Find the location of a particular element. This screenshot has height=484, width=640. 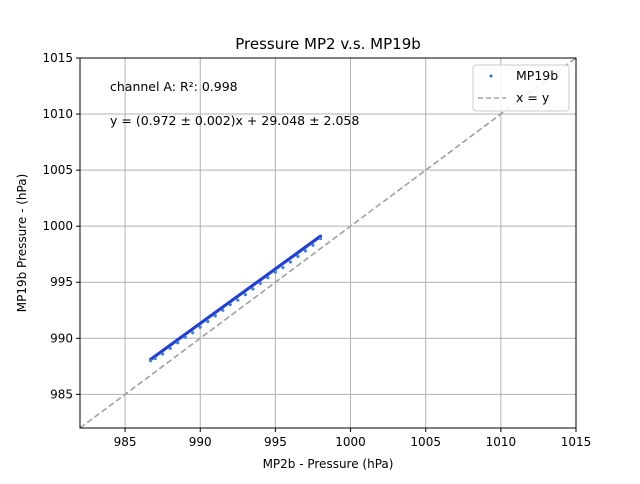

x-tick-label: 1010 is located at coordinates (501, 442).